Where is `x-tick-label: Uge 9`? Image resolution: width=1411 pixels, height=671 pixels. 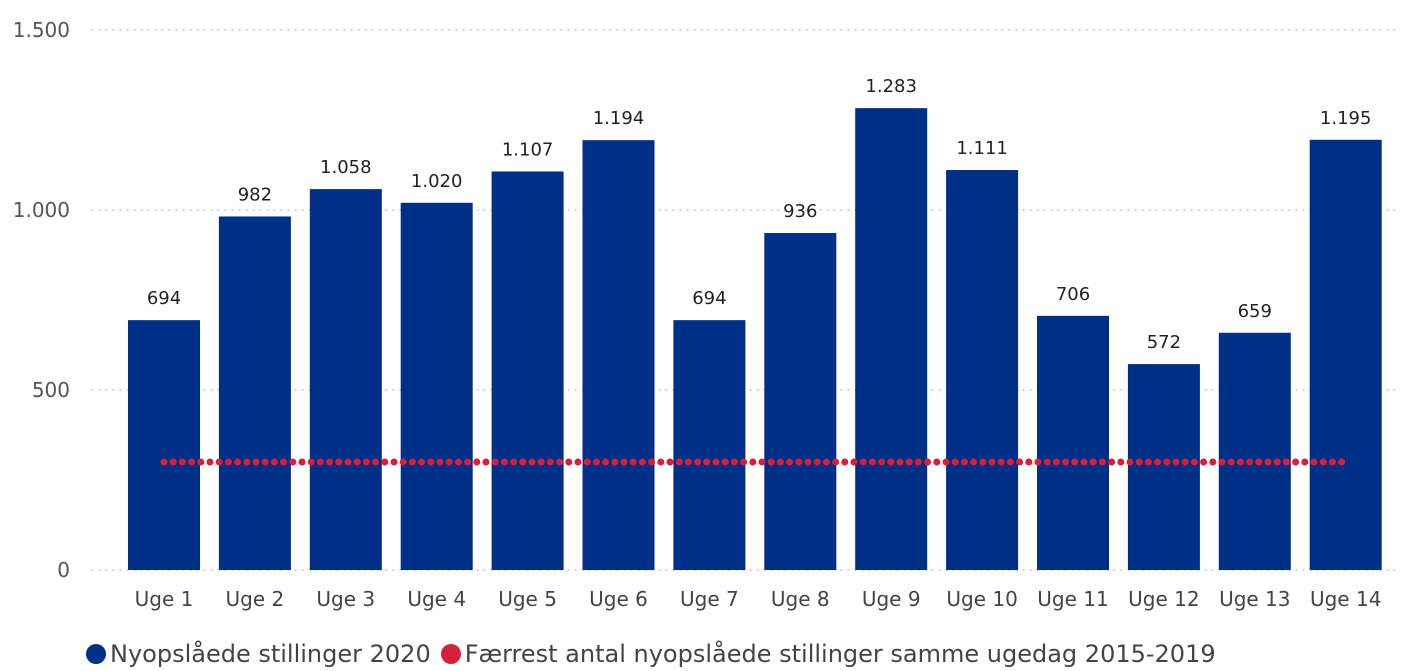
x-tick-label: Uge 9 is located at coordinates (891, 599).